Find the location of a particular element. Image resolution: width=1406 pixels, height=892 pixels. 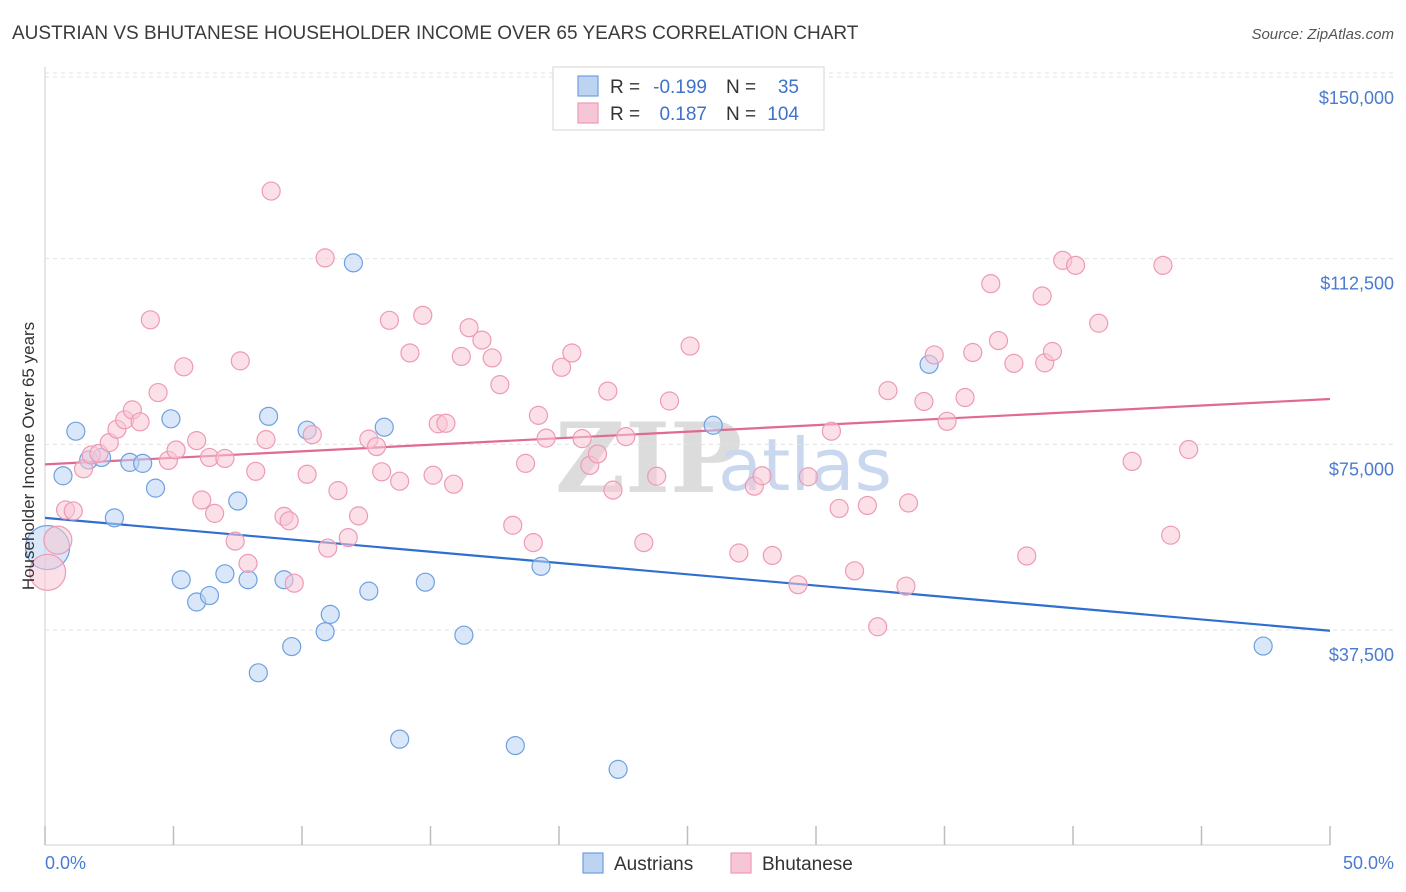

y-tick-label: $150,000 is located at coordinates (1356, 98).